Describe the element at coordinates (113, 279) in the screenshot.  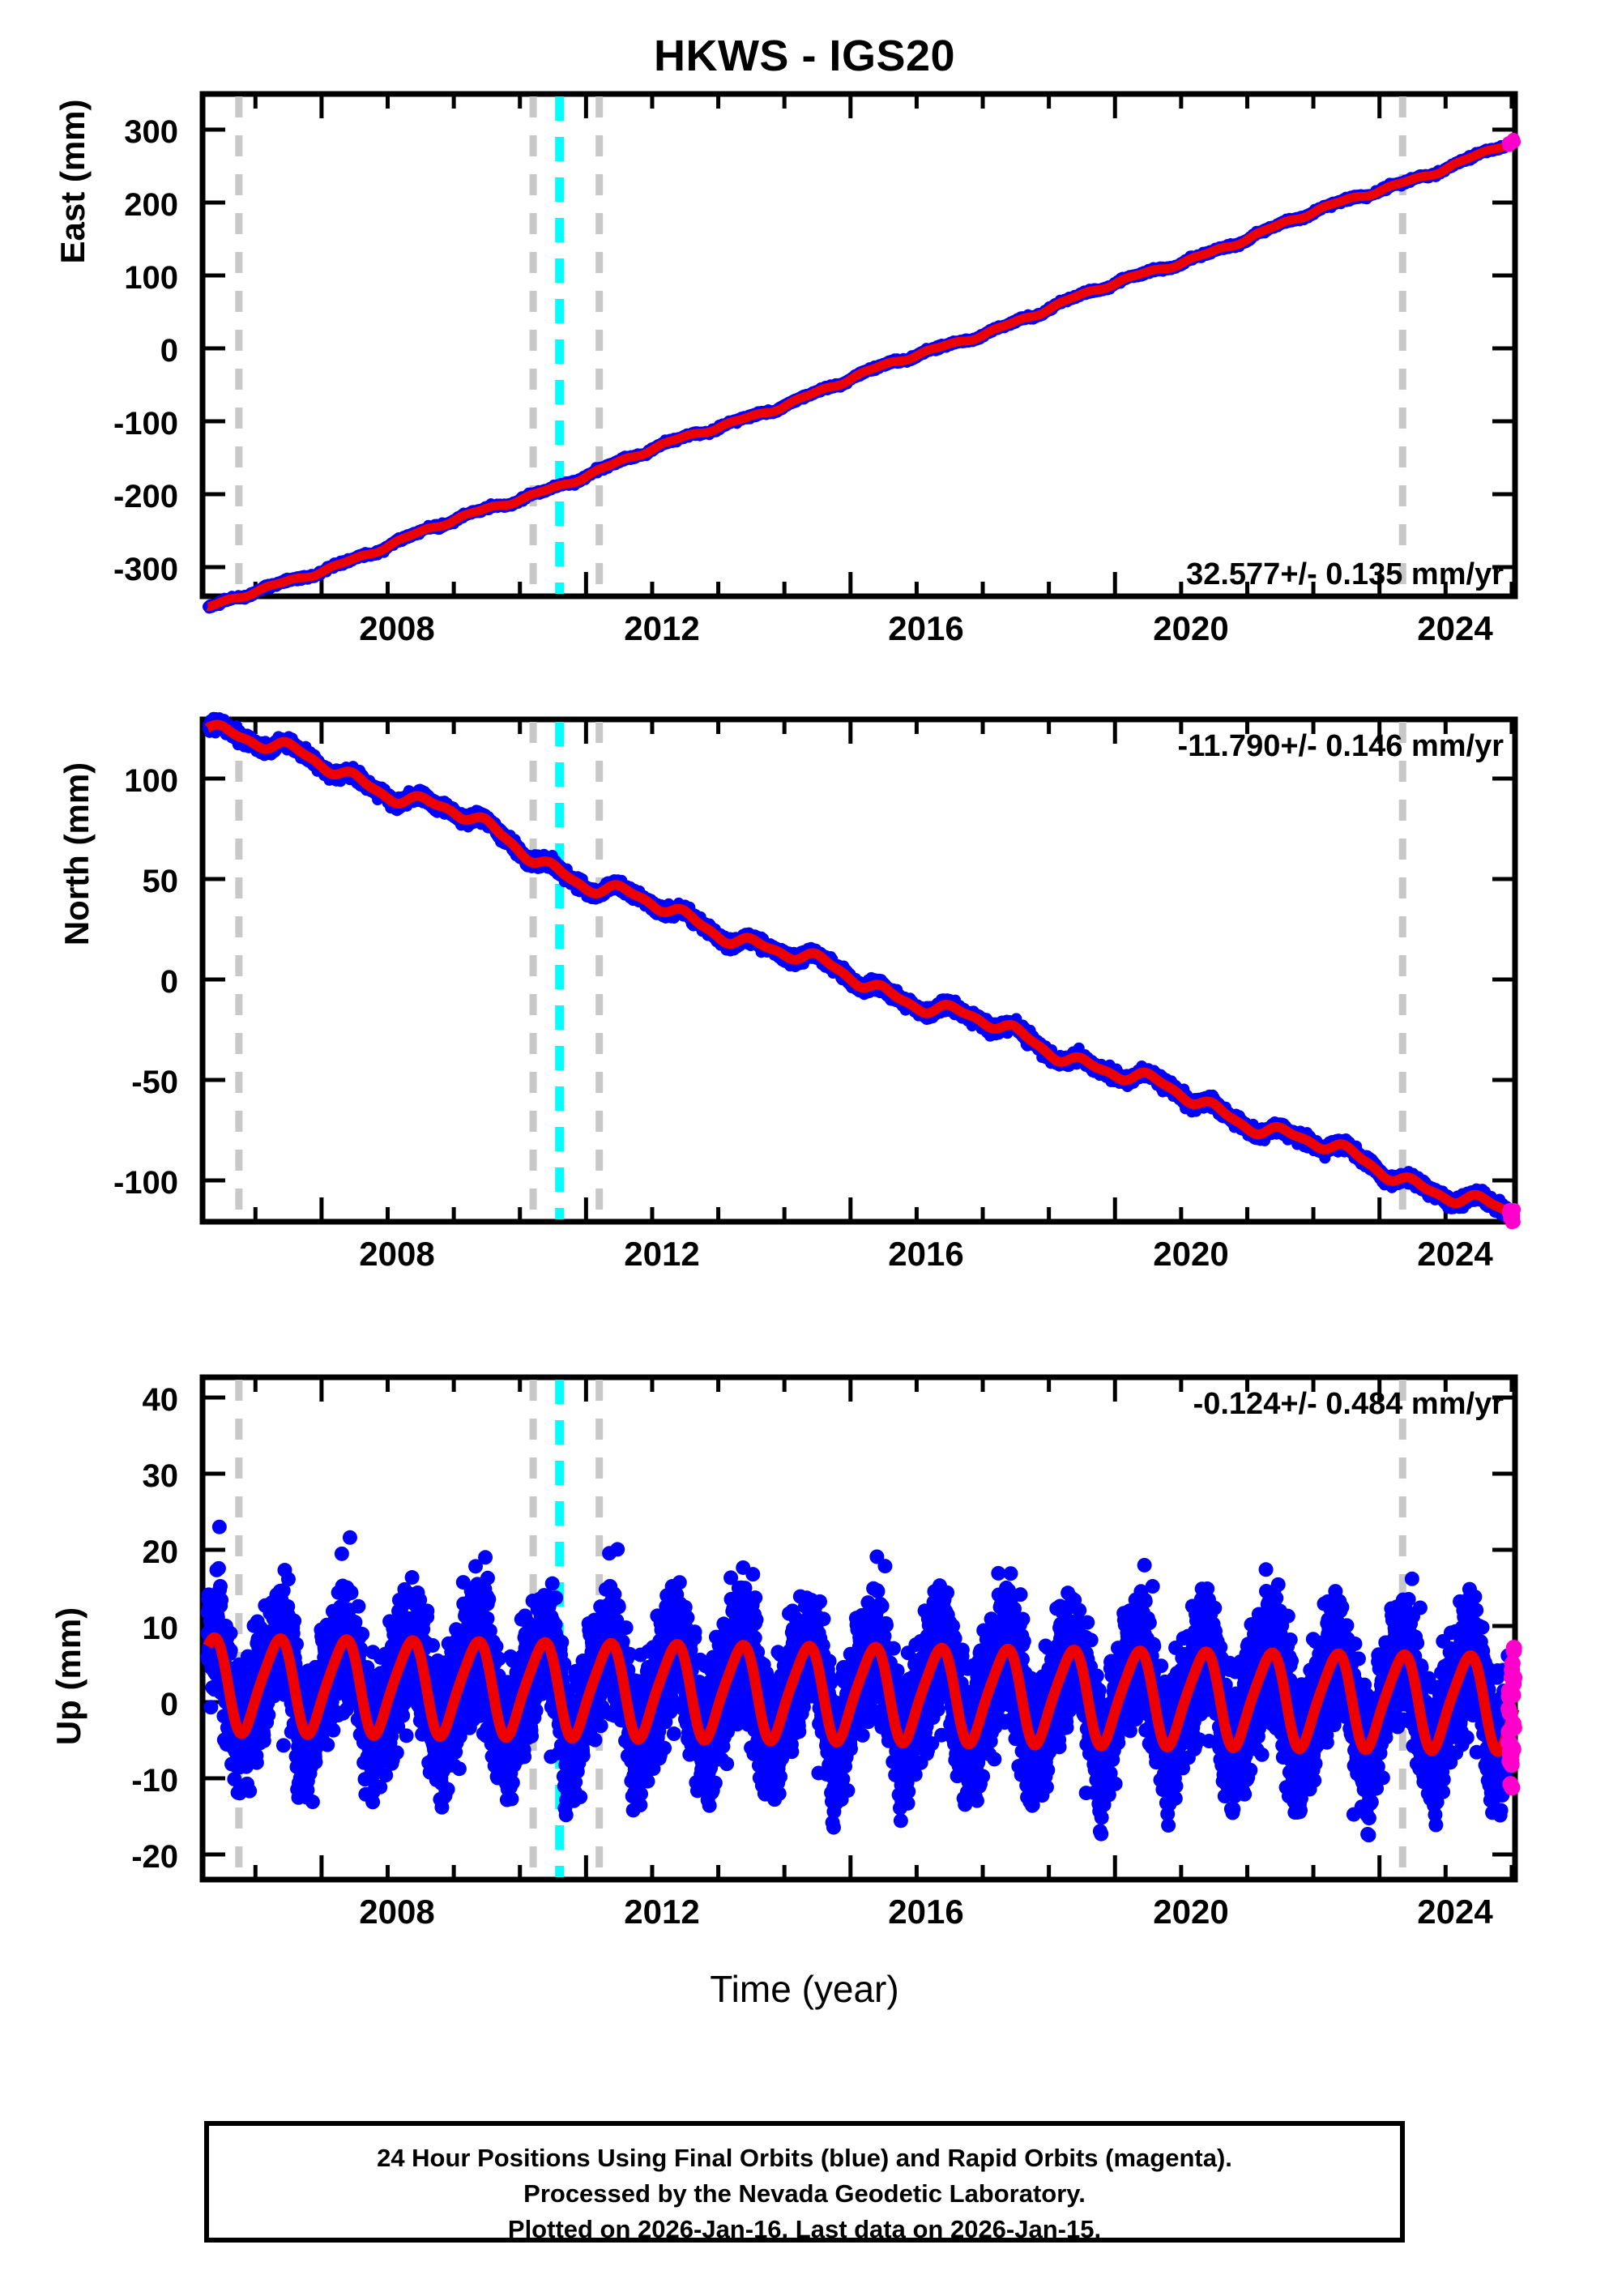
I see `y-tick-east-2: 100` at that location.